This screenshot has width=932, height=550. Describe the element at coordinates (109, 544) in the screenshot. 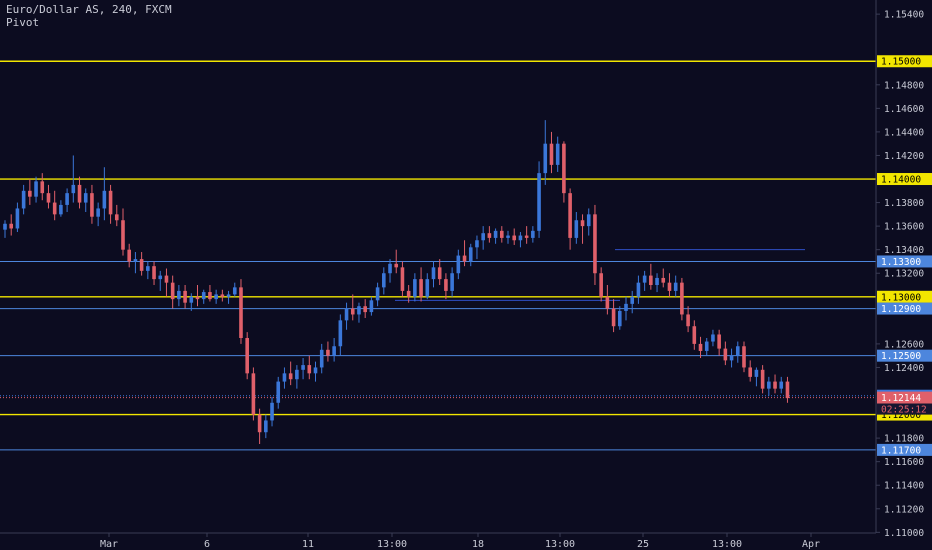

I see `time-tick-label: Mar` at that location.